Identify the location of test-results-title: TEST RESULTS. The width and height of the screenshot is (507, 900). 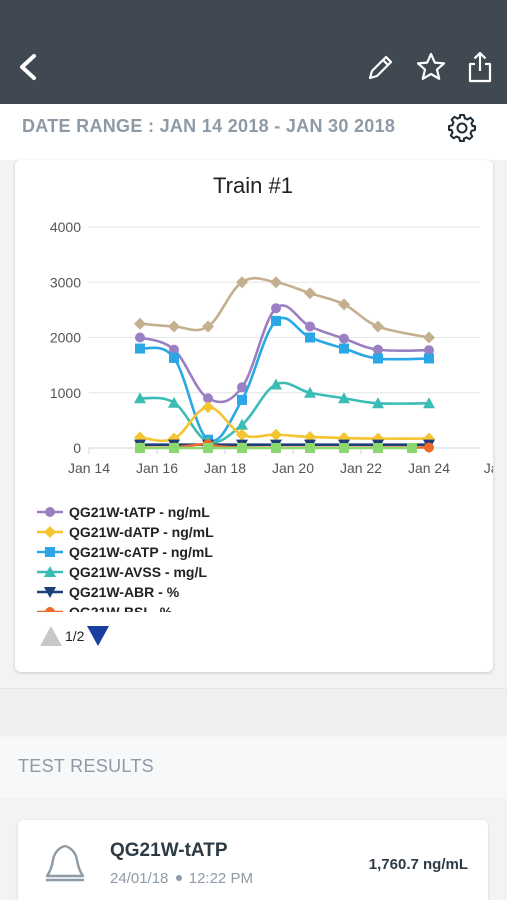
(86, 766).